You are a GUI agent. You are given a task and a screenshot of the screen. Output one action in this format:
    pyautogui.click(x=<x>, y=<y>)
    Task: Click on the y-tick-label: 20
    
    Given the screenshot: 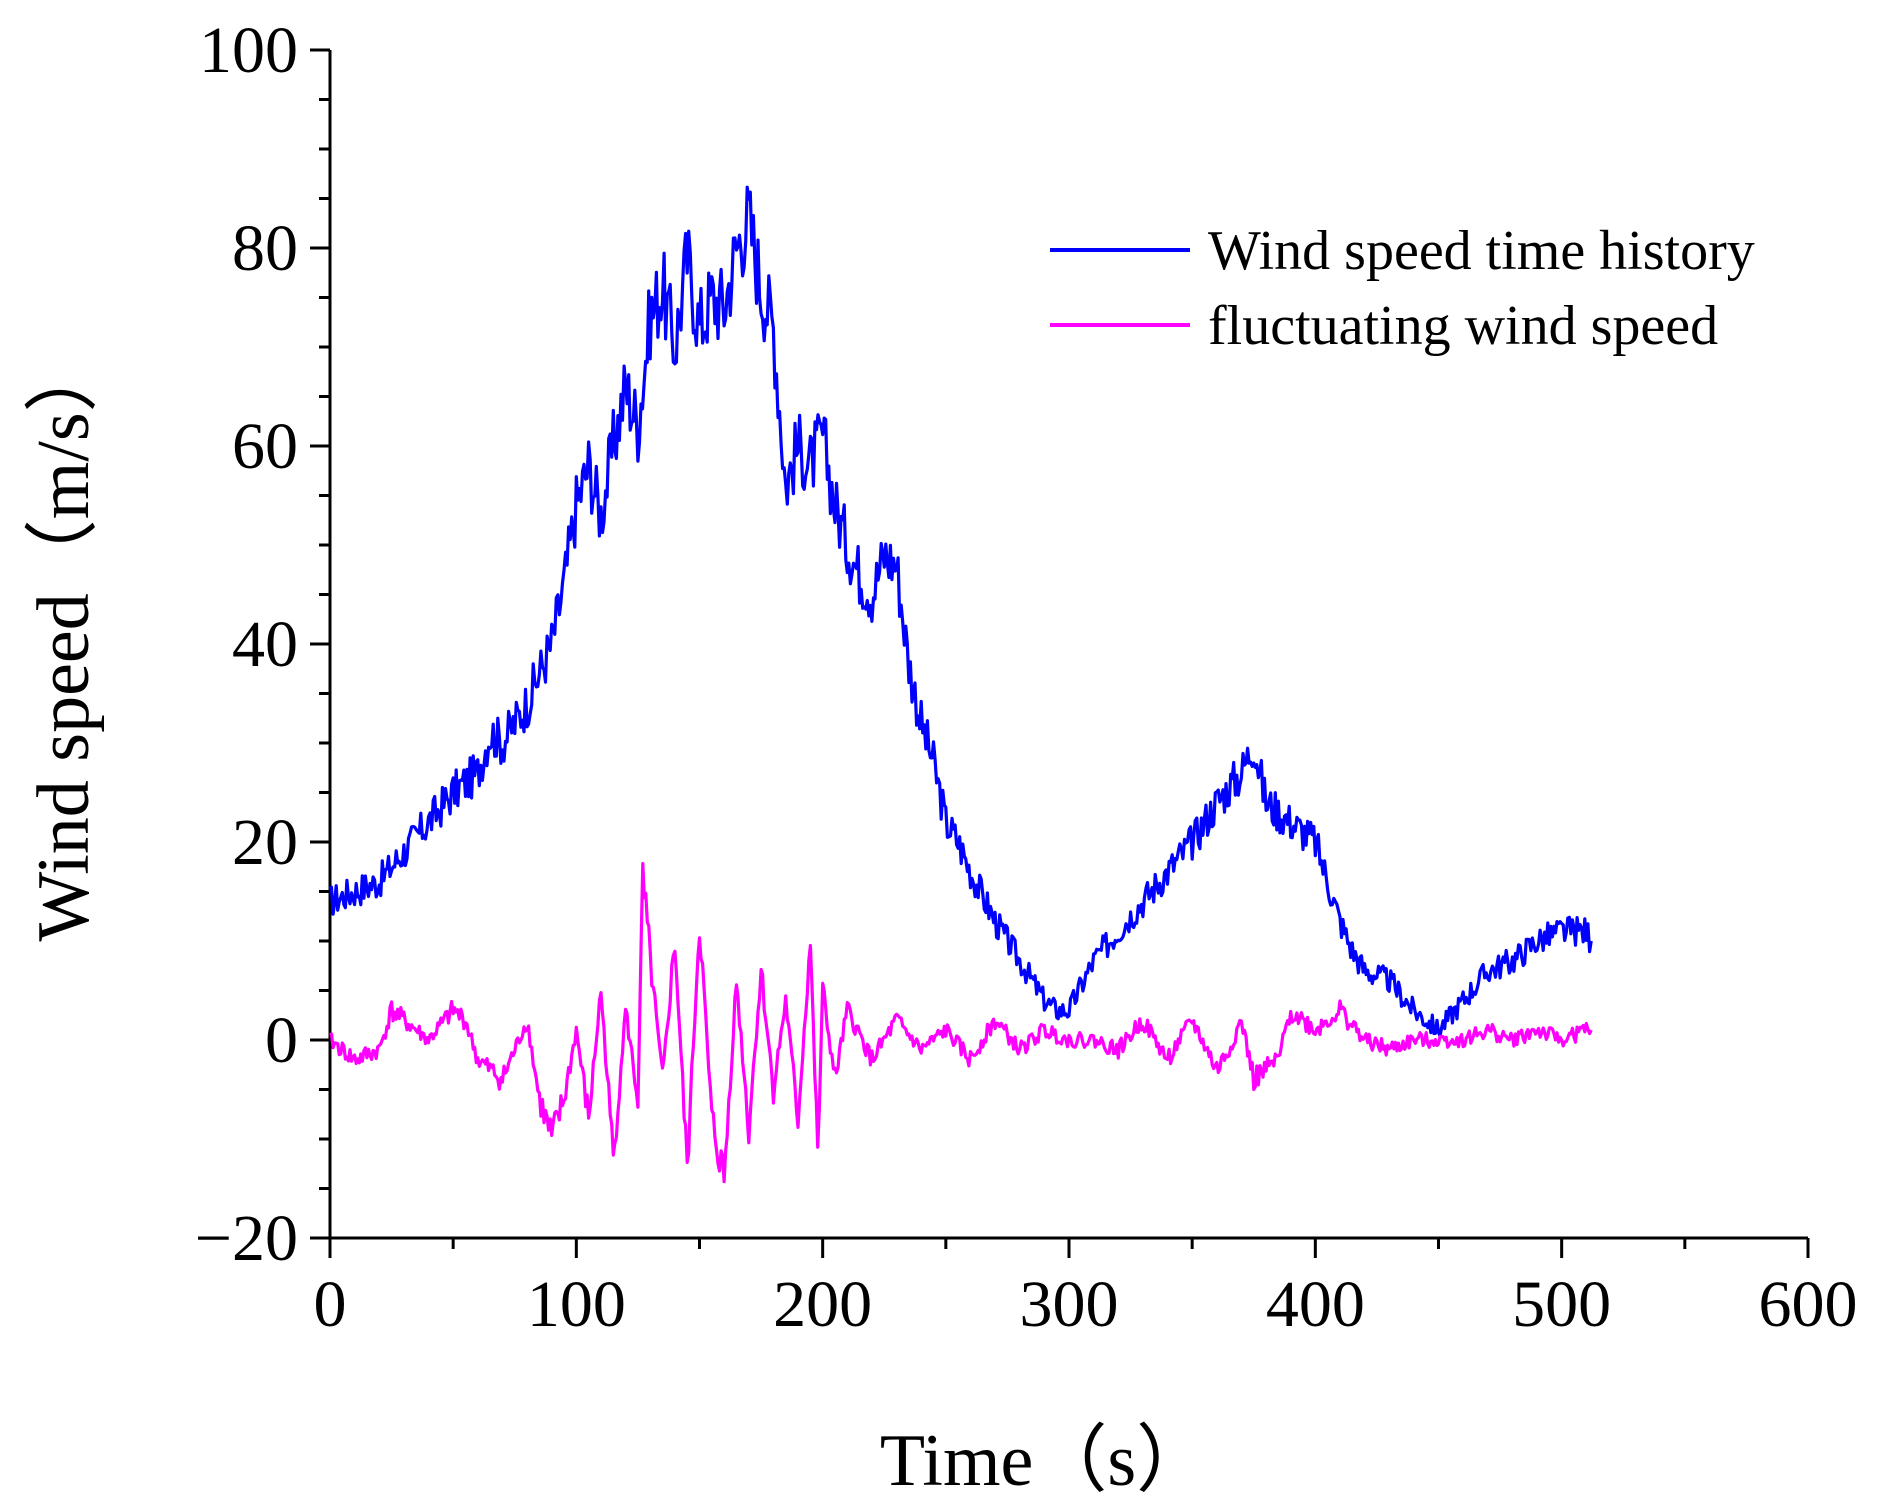 What is the action you would take?
    pyautogui.click(x=265, y=842)
    